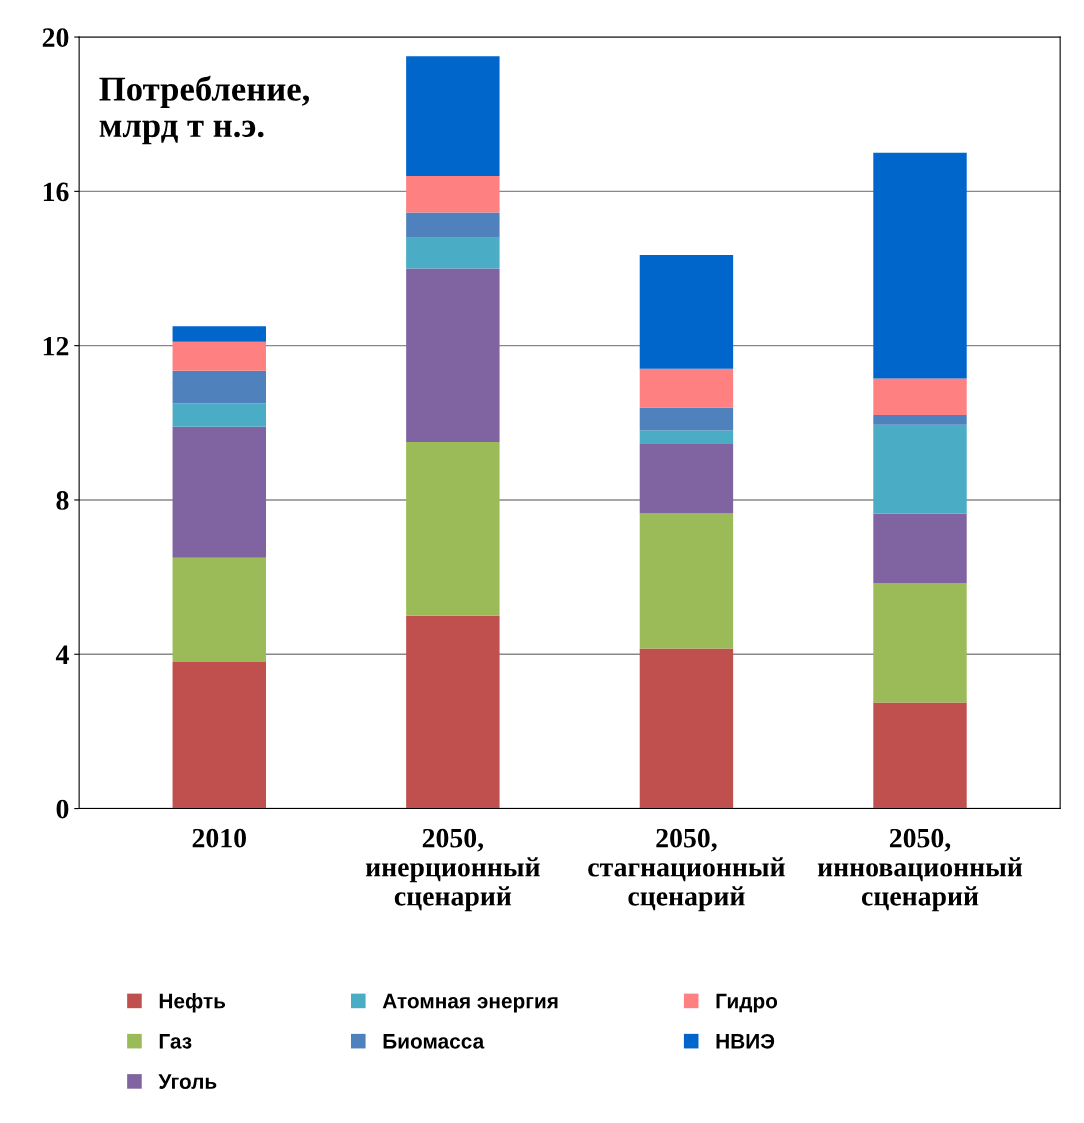 Image resolution: width=1084 pixels, height=1123 pixels. I want to click on y-tick-label: 12, so click(56, 346).